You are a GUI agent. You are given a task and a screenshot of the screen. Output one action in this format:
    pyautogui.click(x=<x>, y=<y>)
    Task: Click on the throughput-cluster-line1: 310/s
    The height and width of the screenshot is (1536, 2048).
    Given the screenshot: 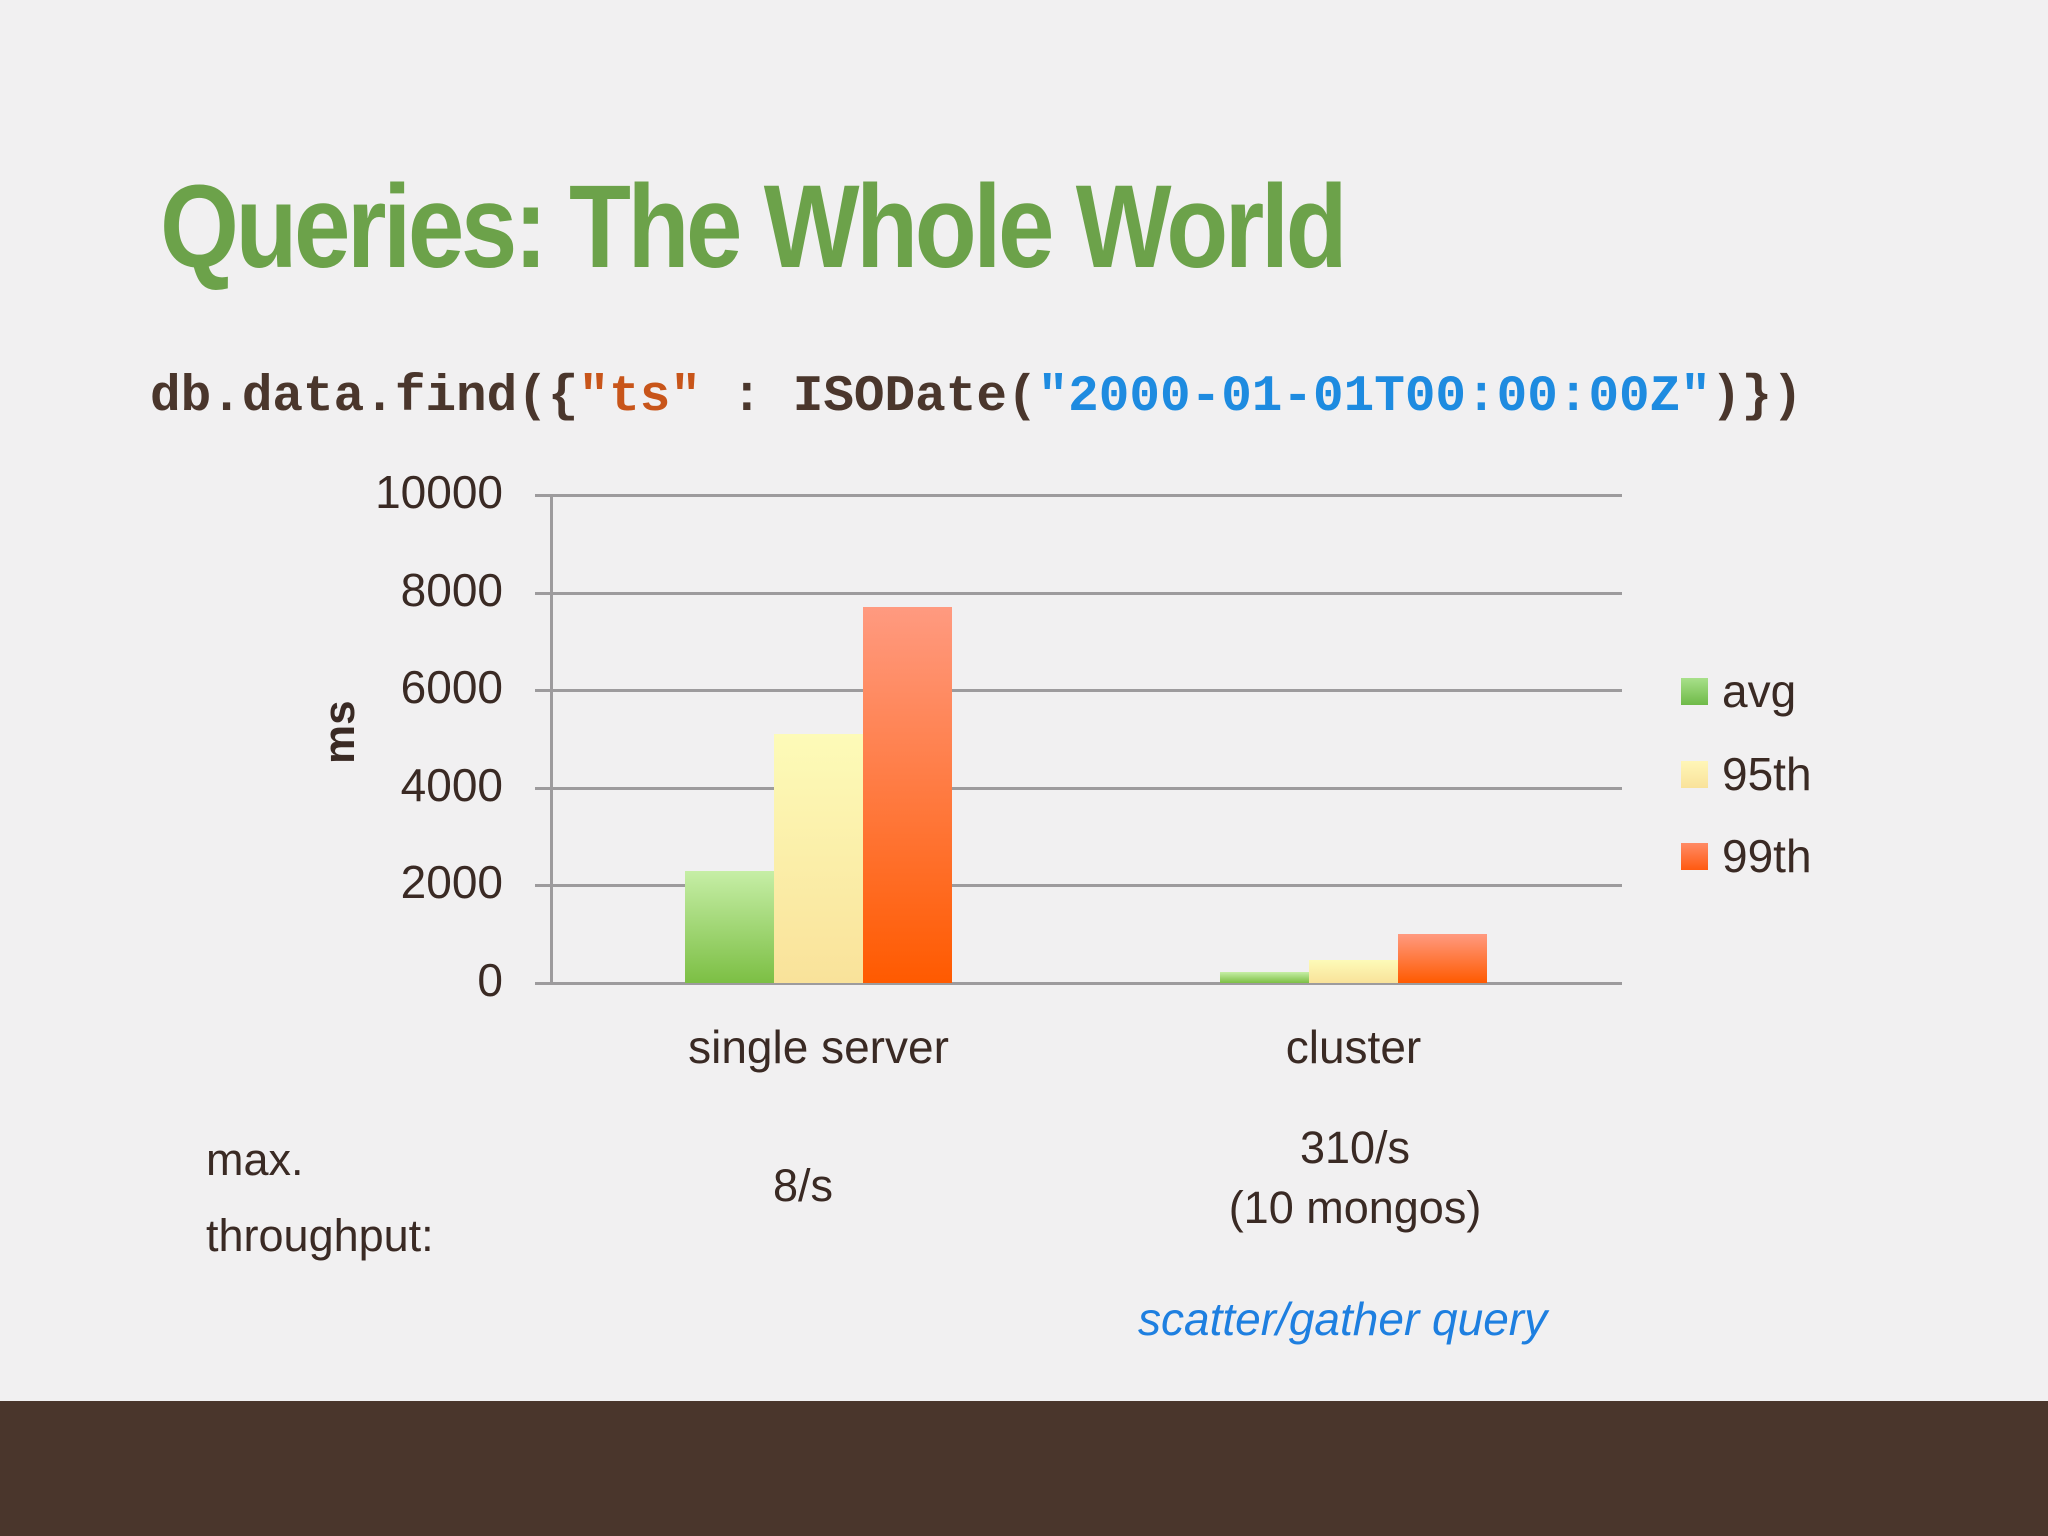 What is the action you would take?
    pyautogui.click(x=1355, y=1147)
    